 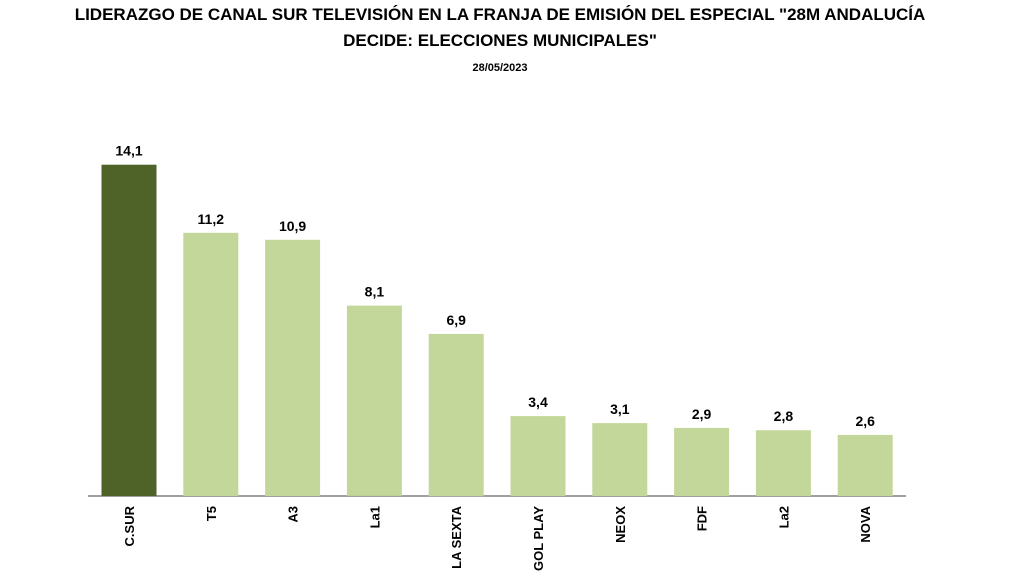 I want to click on value-label: 2,6, so click(x=865, y=421).